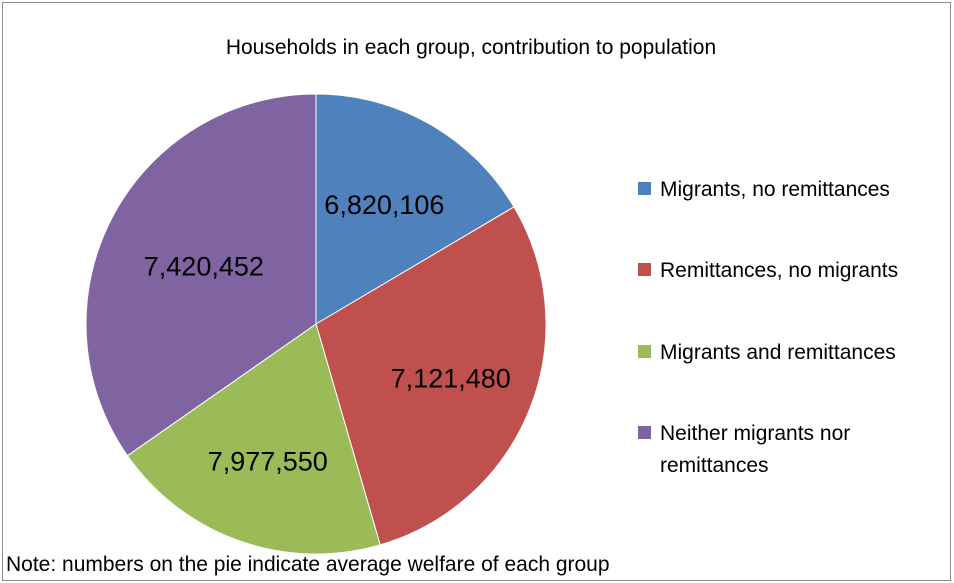 The width and height of the screenshot is (954, 583). I want to click on legend-item-remittances-no-migrants: Remittances, no migrants, so click(768, 270).